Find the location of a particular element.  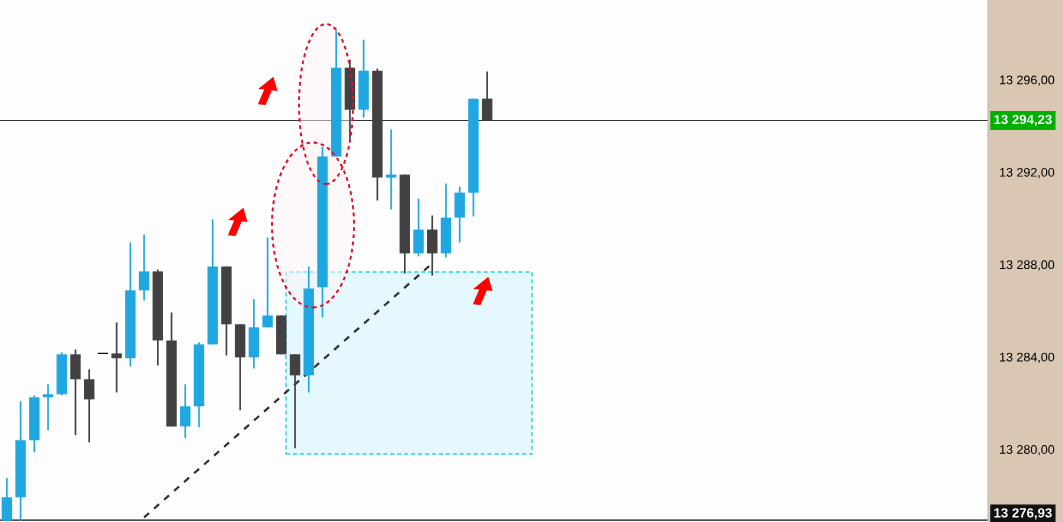

y-tick-label: 13 288,00 is located at coordinates (1027, 265).